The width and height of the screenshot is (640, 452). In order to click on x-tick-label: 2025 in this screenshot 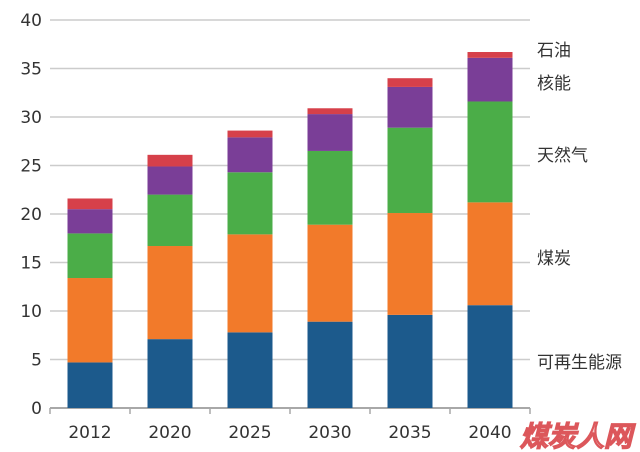, I will do `click(249, 433)`.